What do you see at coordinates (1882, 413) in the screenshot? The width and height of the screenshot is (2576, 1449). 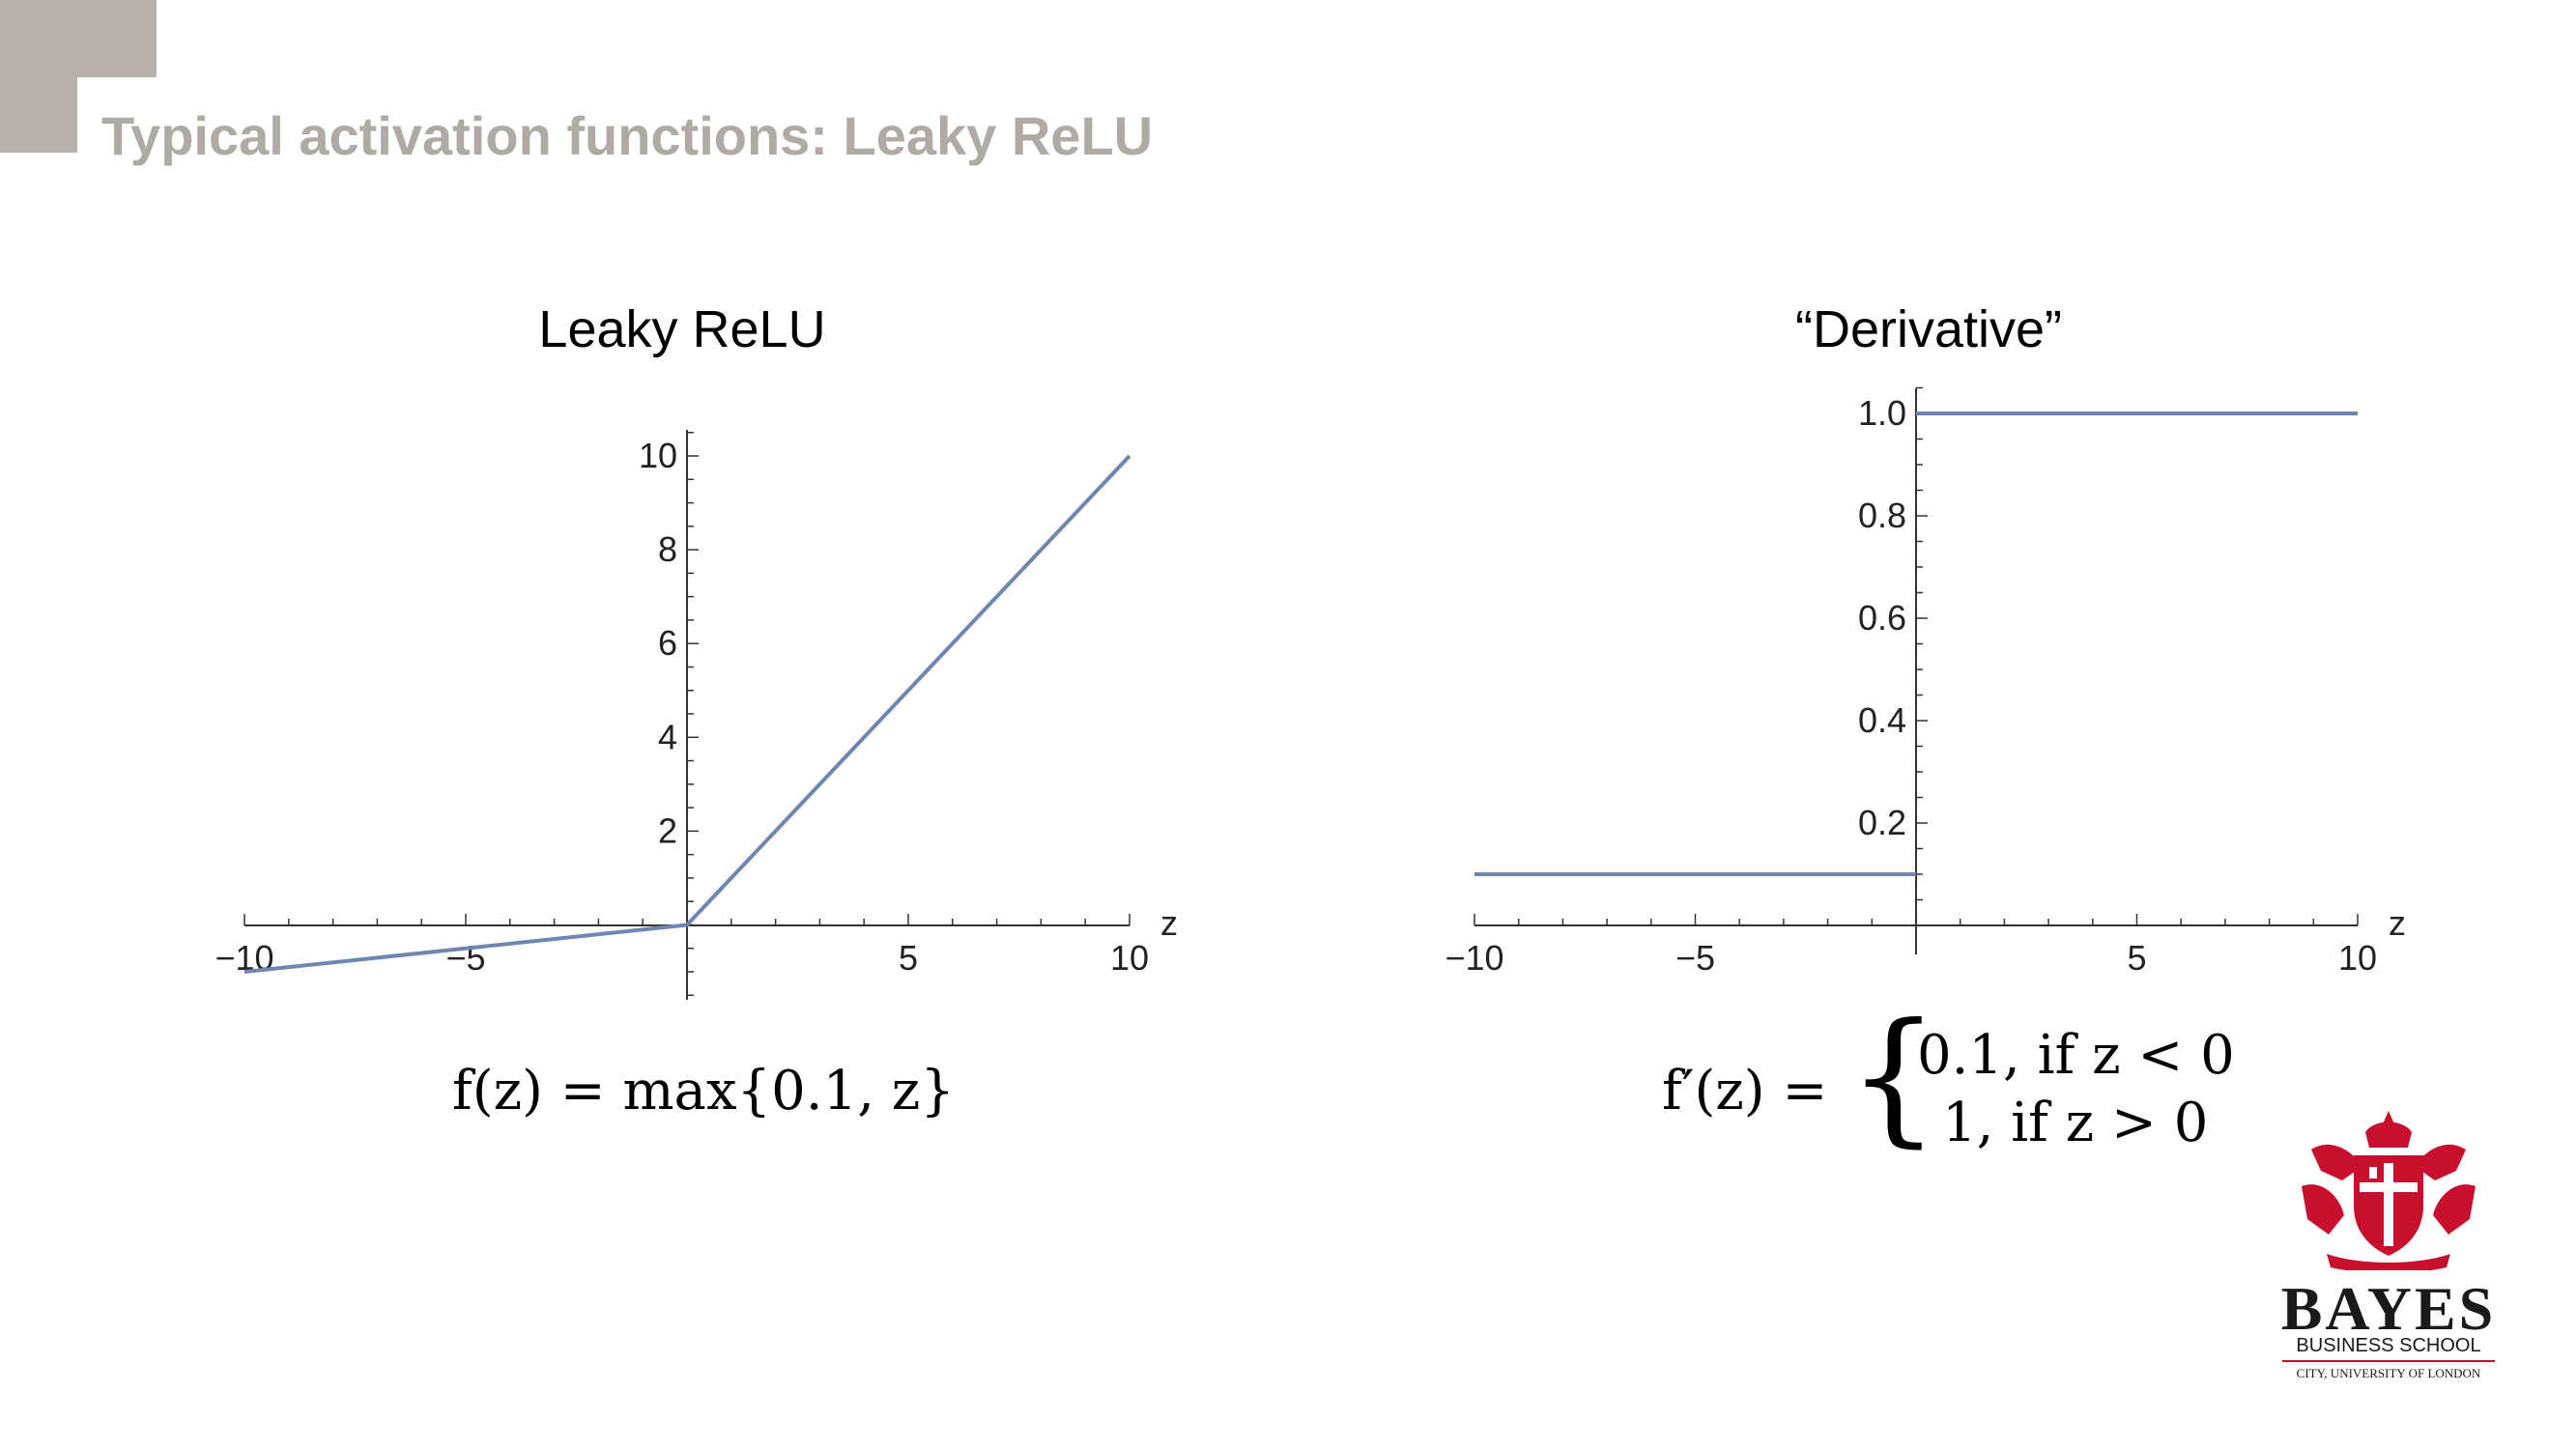 I see `derivative-y-tick-label: 1.0` at bounding box center [1882, 413].